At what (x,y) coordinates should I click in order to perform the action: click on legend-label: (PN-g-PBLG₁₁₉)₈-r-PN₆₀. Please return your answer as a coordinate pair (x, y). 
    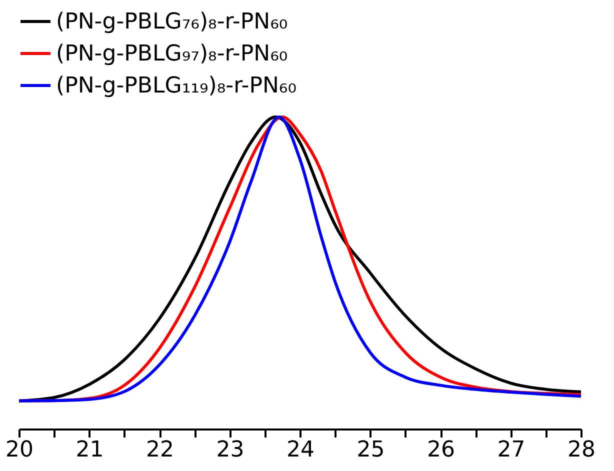
    Looking at the image, I should click on (176, 86).